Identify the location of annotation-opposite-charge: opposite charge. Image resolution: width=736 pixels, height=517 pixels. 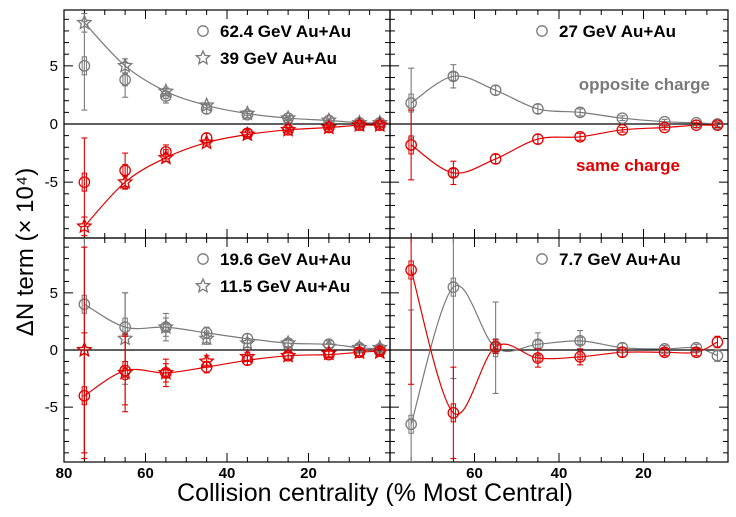
(644, 84).